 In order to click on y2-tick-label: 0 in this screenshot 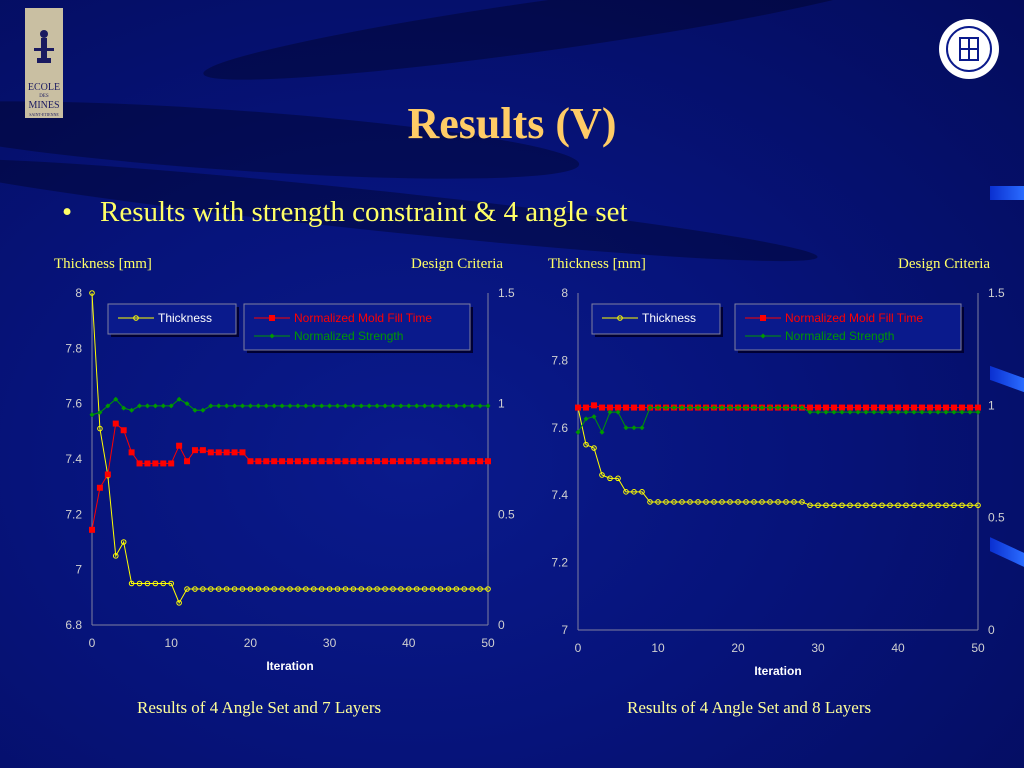, I will do `click(501, 625)`.